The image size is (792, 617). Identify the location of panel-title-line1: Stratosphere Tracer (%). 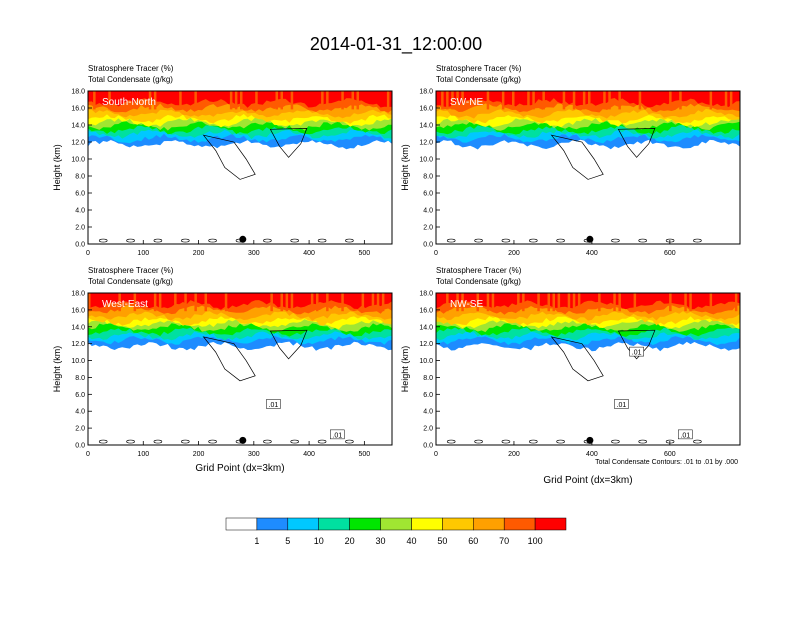
(131, 68).